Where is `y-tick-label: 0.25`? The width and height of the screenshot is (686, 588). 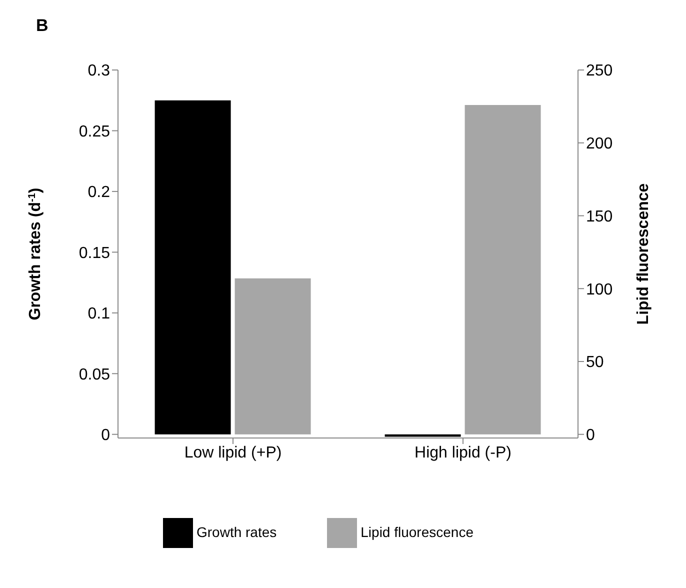 y-tick-label: 0.25 is located at coordinates (94, 131).